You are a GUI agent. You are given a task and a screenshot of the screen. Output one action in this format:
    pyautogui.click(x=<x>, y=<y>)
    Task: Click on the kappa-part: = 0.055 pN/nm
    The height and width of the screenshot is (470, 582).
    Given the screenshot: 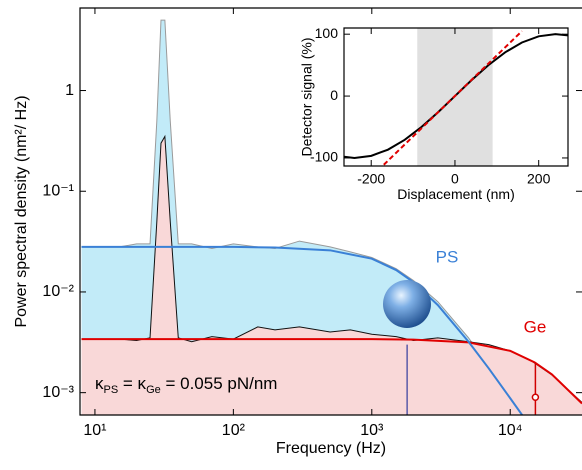 What is the action you would take?
    pyautogui.click(x=219, y=383)
    